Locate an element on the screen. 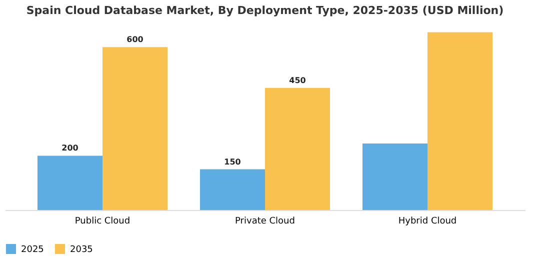 The height and width of the screenshot is (280, 560). legend-label: 2025 is located at coordinates (32, 250).